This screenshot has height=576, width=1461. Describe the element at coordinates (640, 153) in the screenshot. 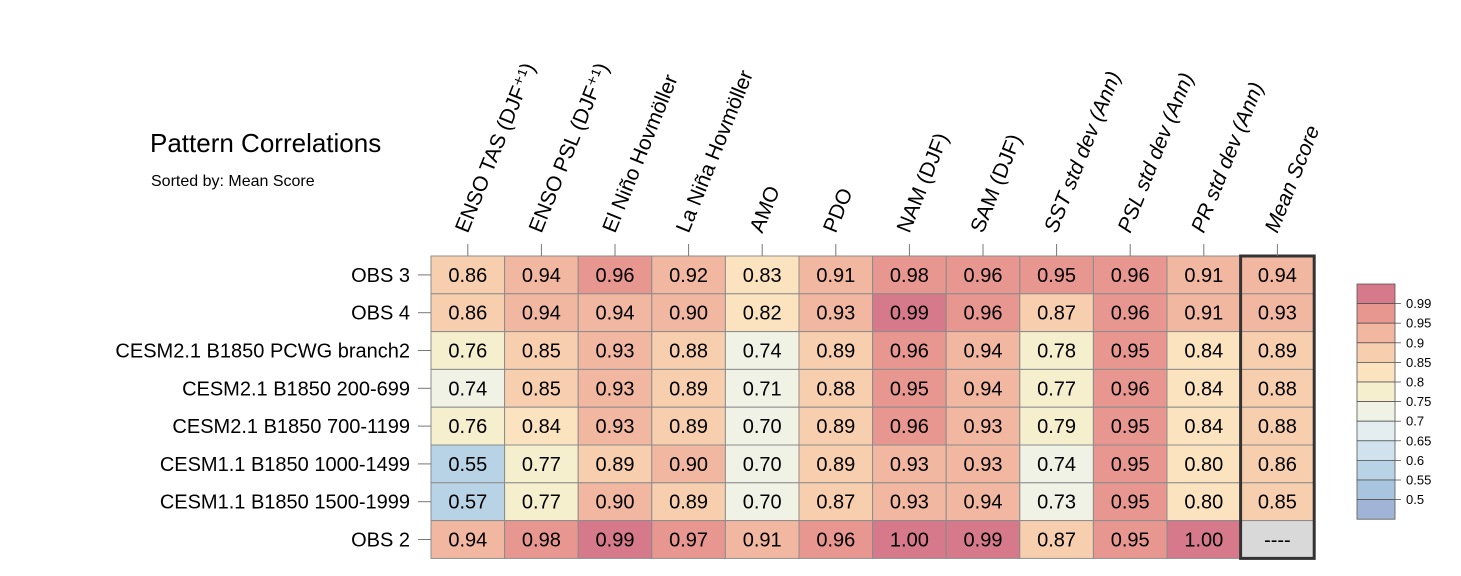

I see `column-label: El Niño Hovmöller` at that location.